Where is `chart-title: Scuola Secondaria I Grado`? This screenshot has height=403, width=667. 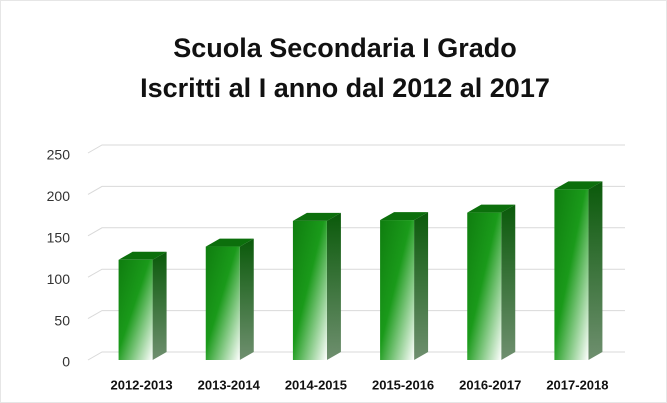
chart-title: Scuola Secondaria I Grado is located at coordinates (345, 48).